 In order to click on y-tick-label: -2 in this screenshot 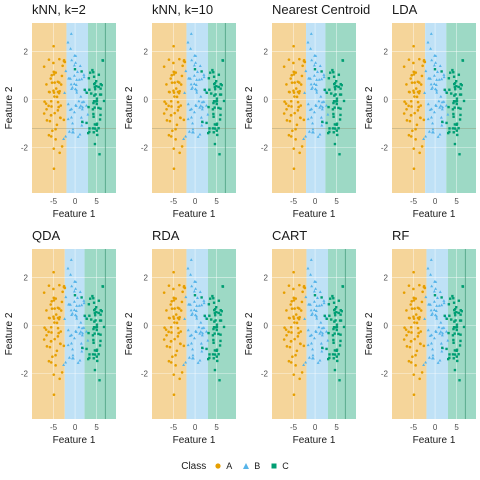, I will do `click(385, 374)`.